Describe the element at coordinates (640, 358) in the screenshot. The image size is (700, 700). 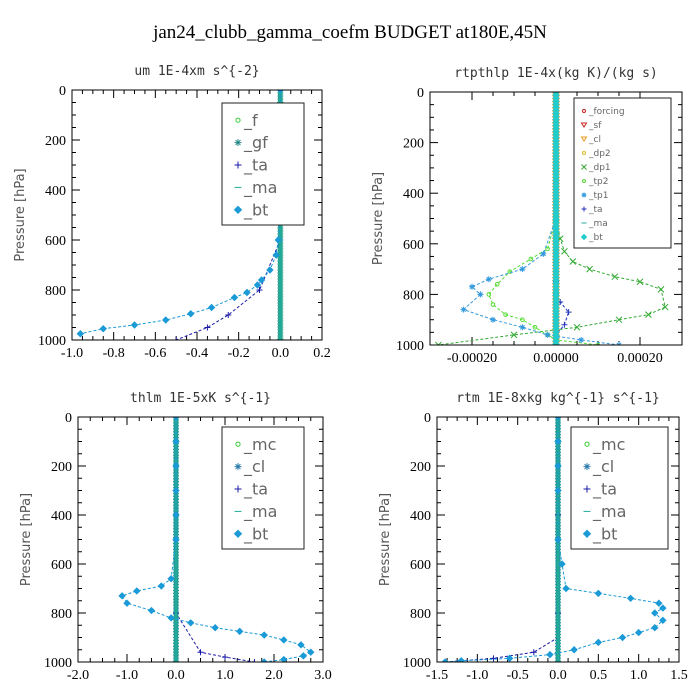
I see `x-tick-label: 0.00020` at that location.